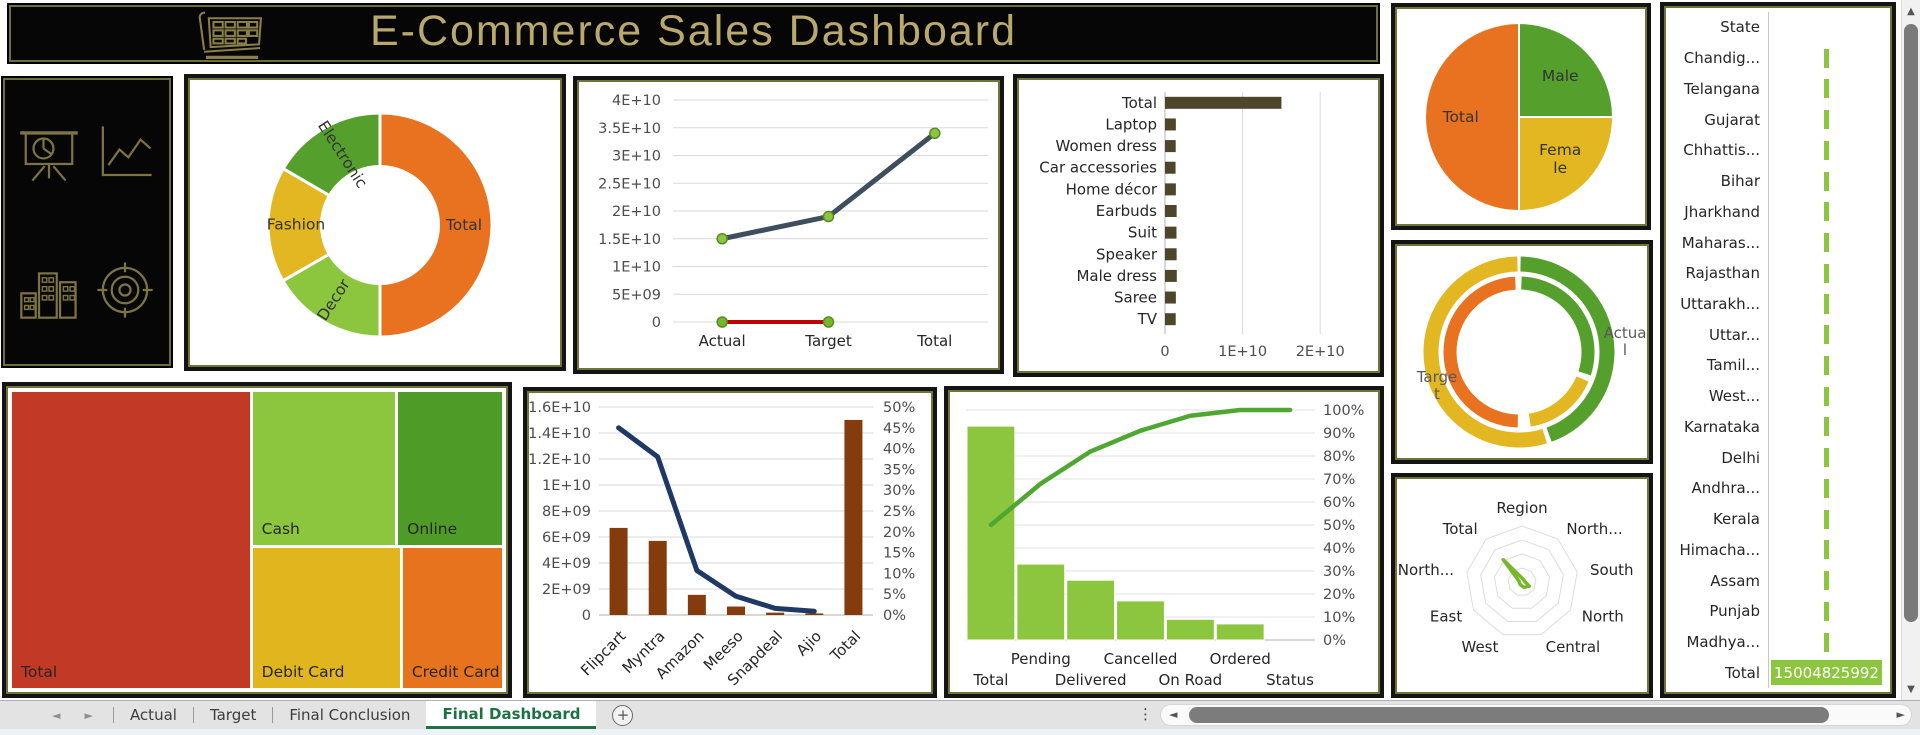  I want to click on treemap-cell-credit-card: Credit Card, so click(452, 617).